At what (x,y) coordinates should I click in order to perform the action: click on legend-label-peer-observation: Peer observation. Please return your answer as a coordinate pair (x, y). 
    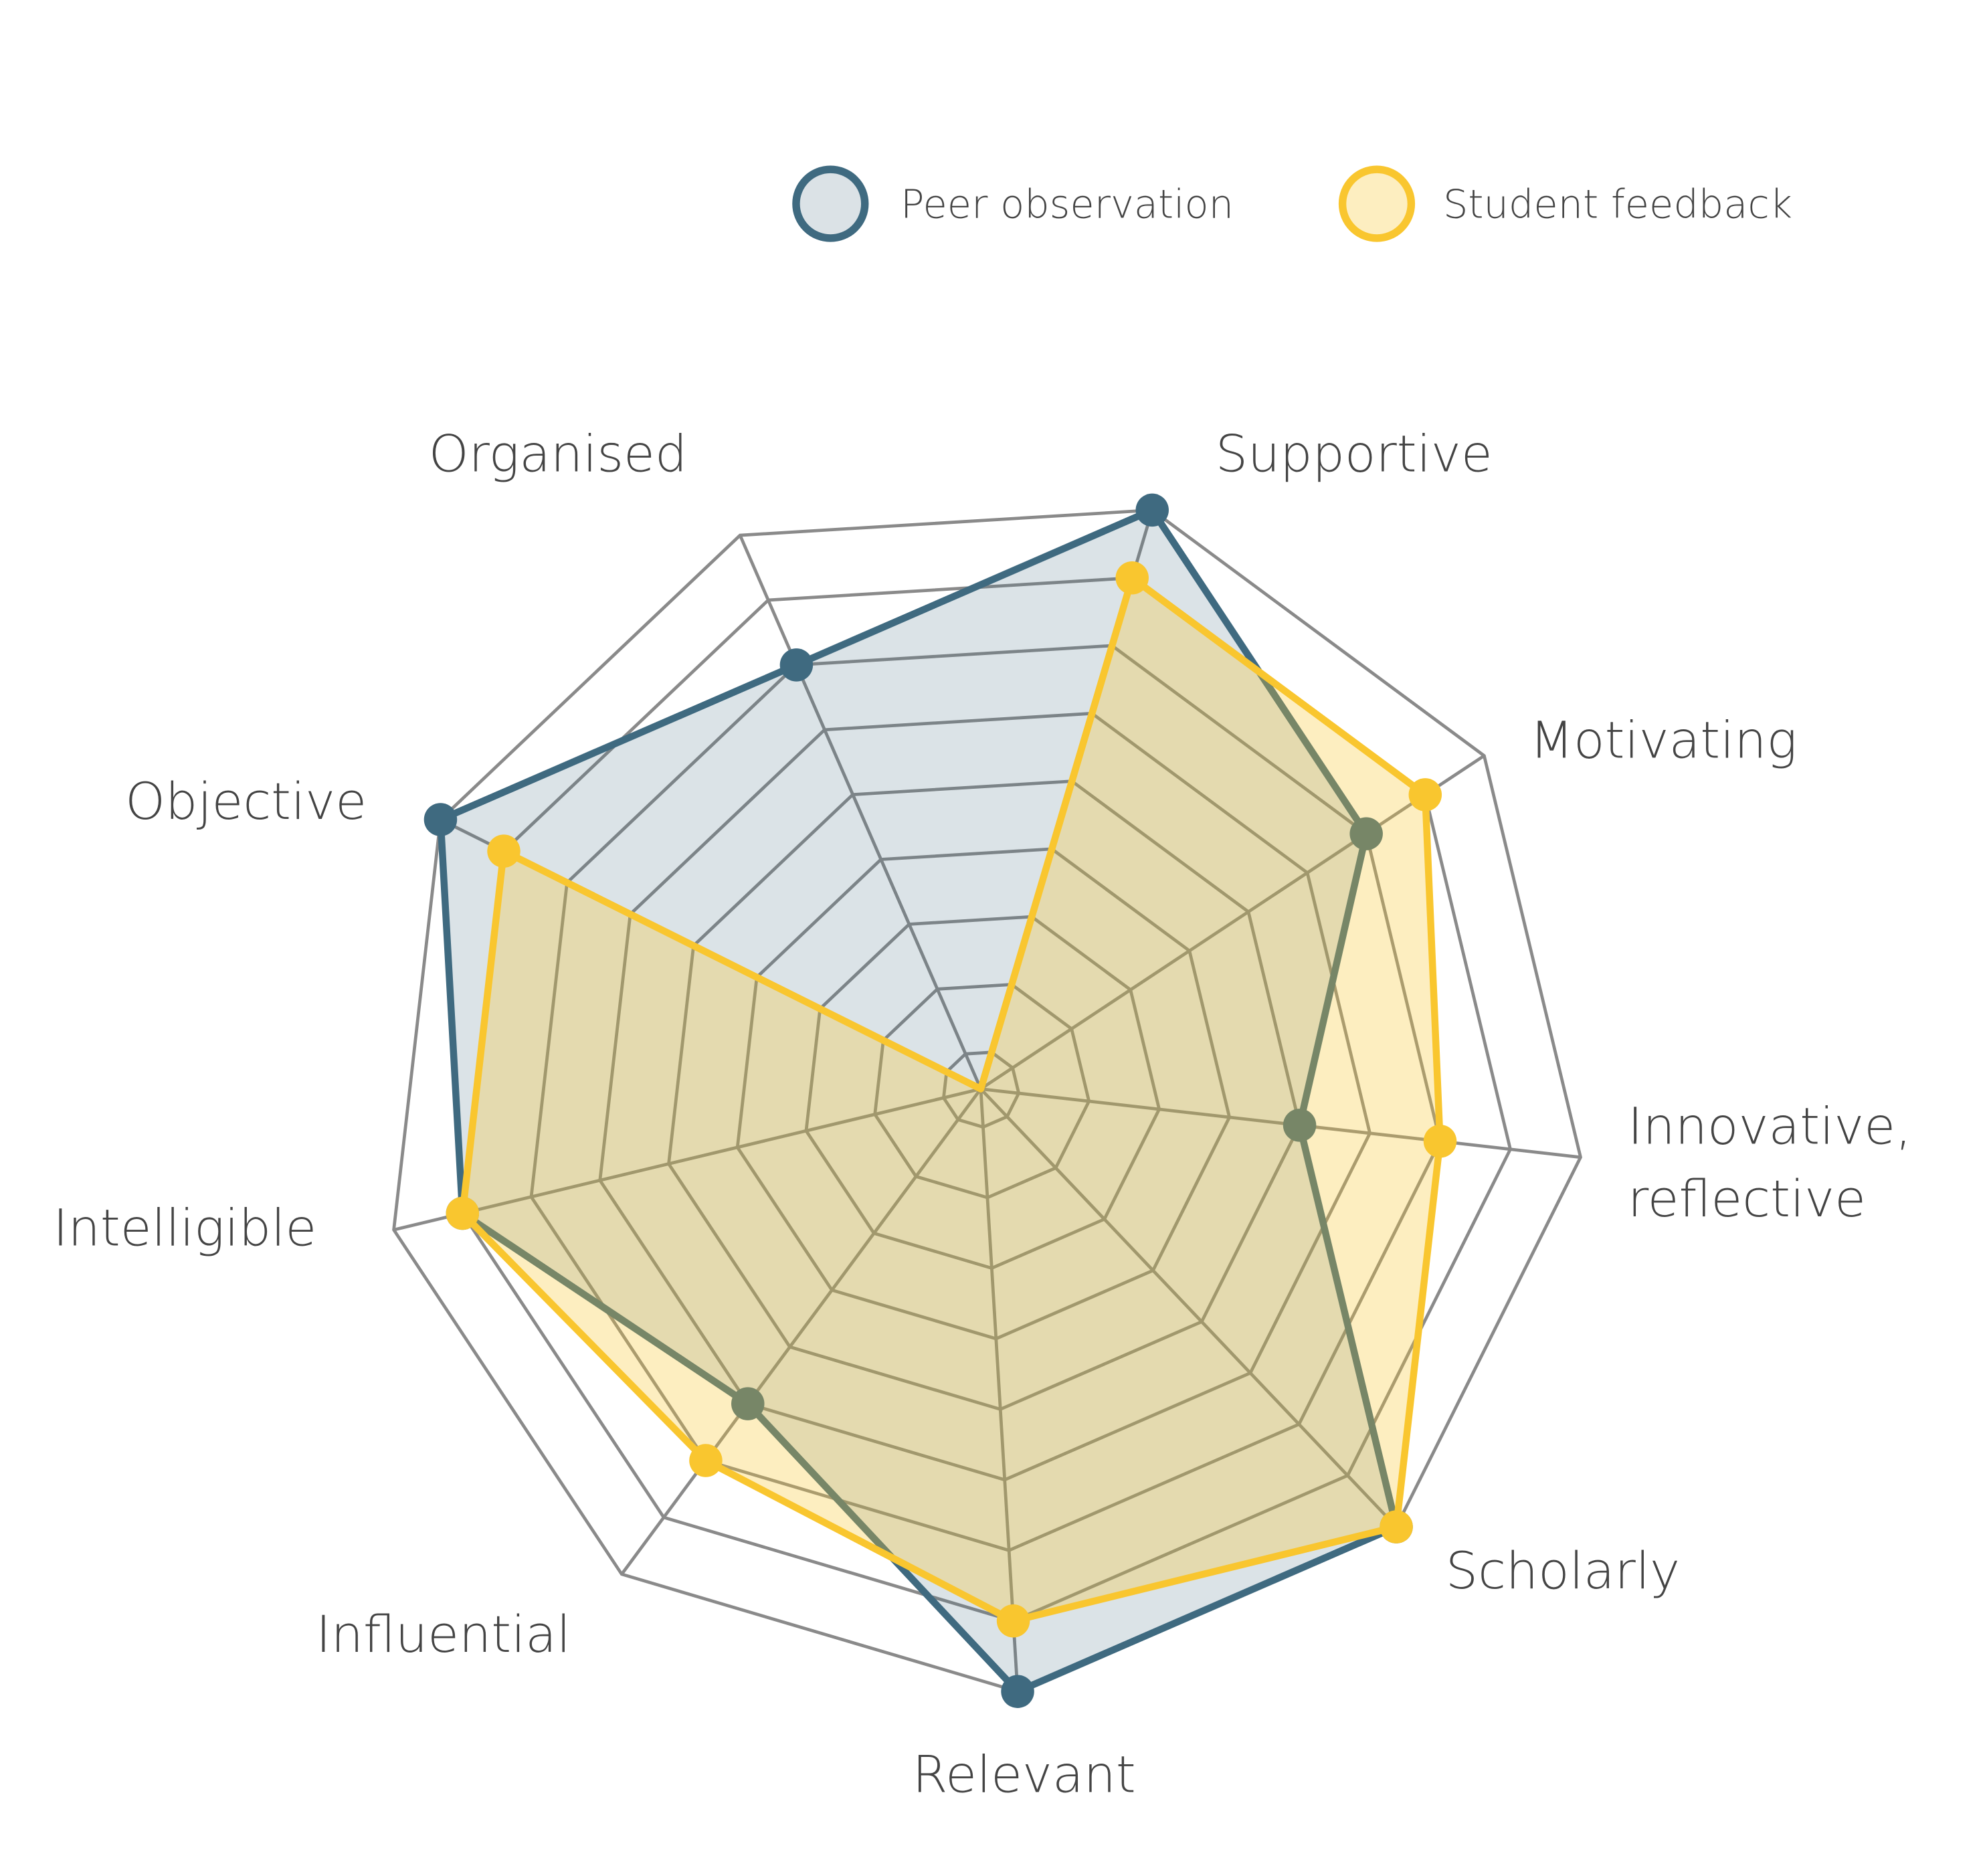
    Looking at the image, I should click on (1067, 204).